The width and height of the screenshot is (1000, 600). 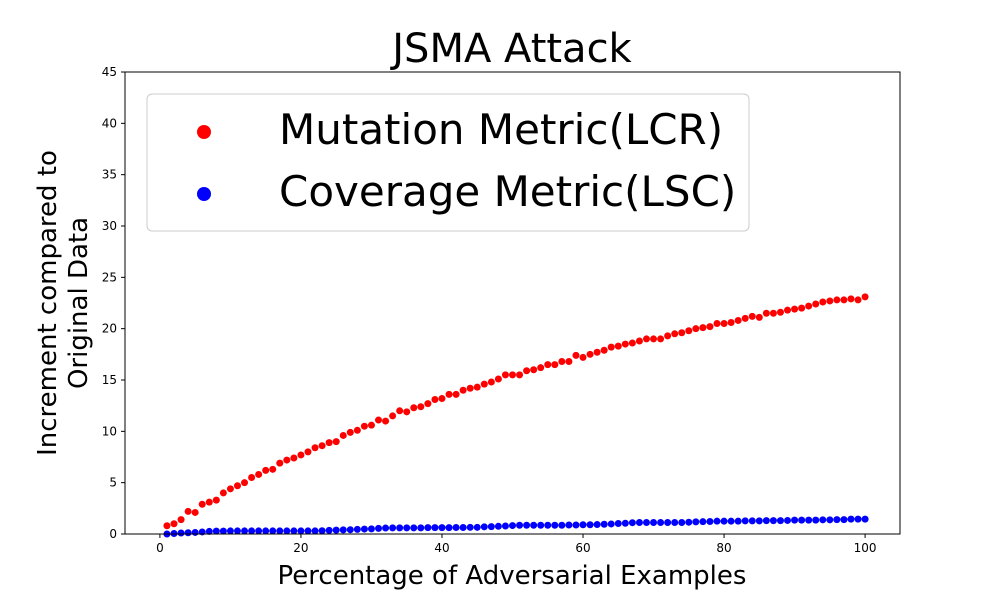 I want to click on legend-label-lsc: Coverage Metric(LSC), so click(x=507, y=191).